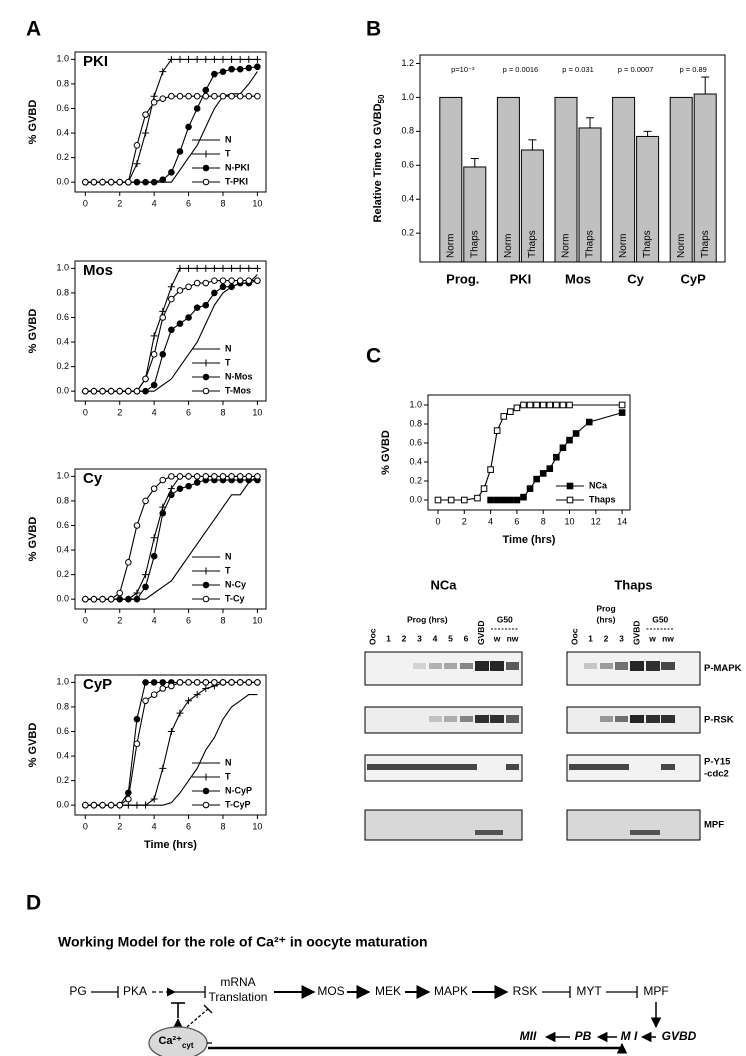  Describe the element at coordinates (621, 638) in the screenshot. I see `lane-label: 3` at that location.